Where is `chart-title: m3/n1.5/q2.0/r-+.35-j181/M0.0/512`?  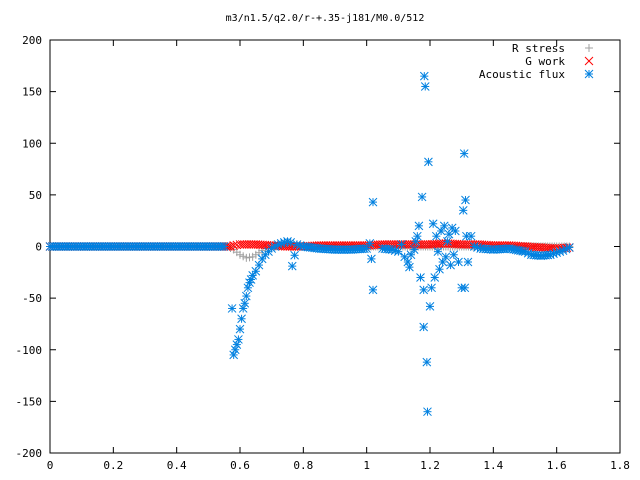 chart-title: m3/n1.5/q2.0/r-+.35-j181/M0.0/512 is located at coordinates (325, 18).